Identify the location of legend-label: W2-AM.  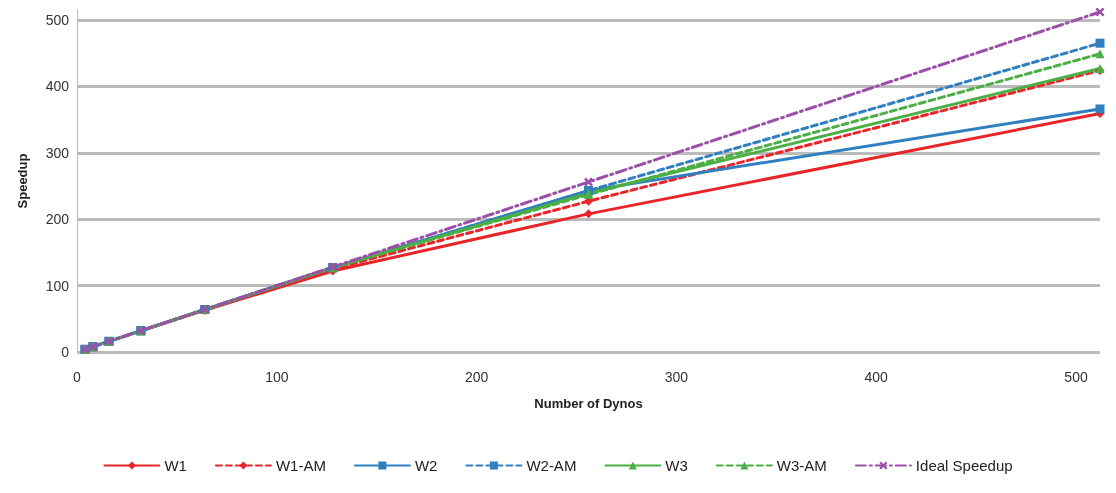
(551, 465).